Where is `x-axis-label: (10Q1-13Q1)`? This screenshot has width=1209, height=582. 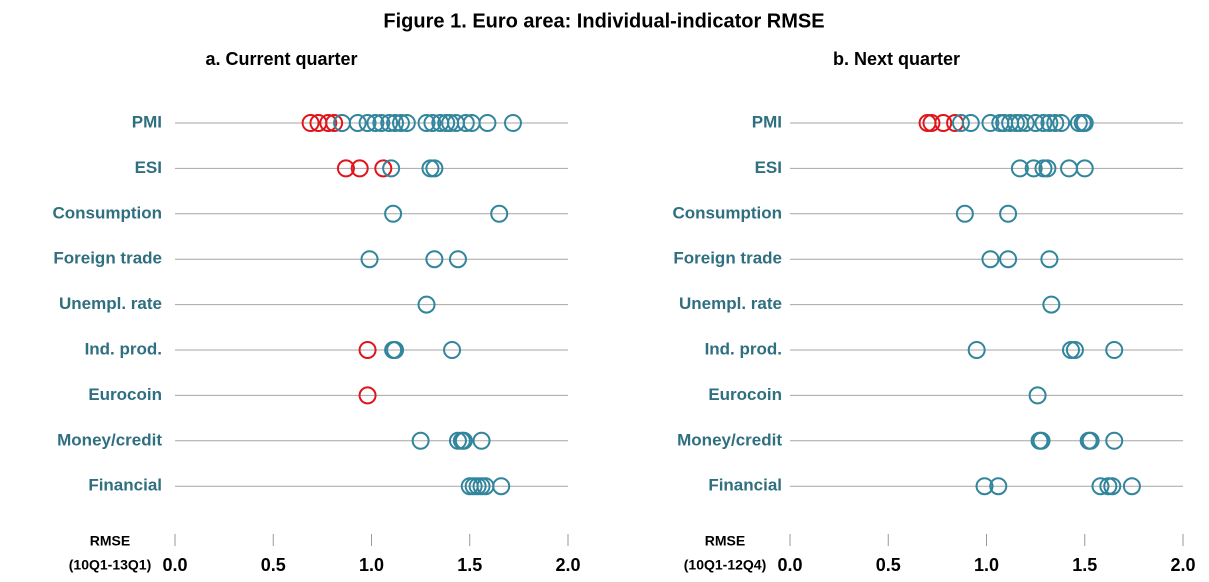 x-axis-label: (10Q1-13Q1) is located at coordinates (110, 565).